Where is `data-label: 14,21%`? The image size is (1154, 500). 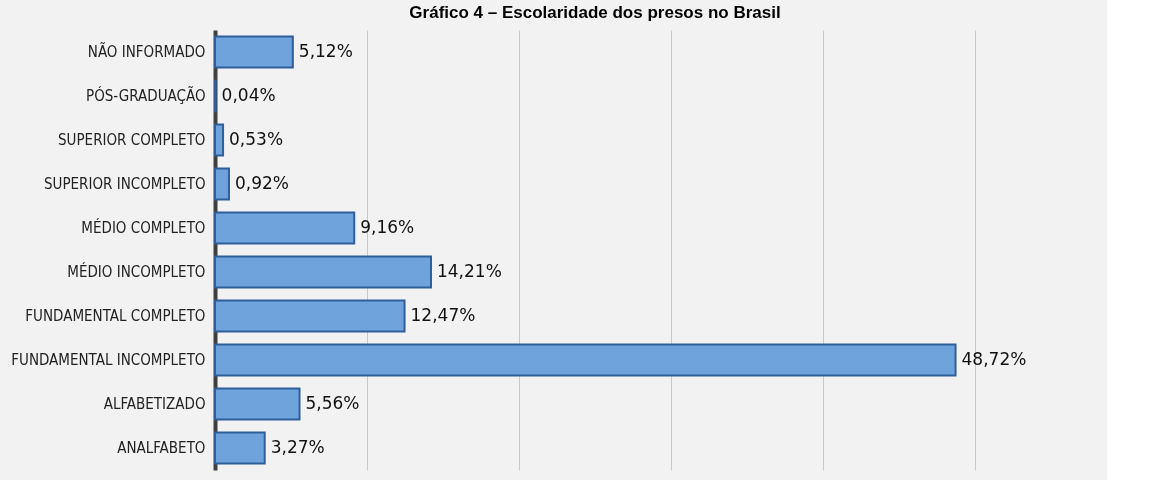 data-label: 14,21% is located at coordinates (469, 271).